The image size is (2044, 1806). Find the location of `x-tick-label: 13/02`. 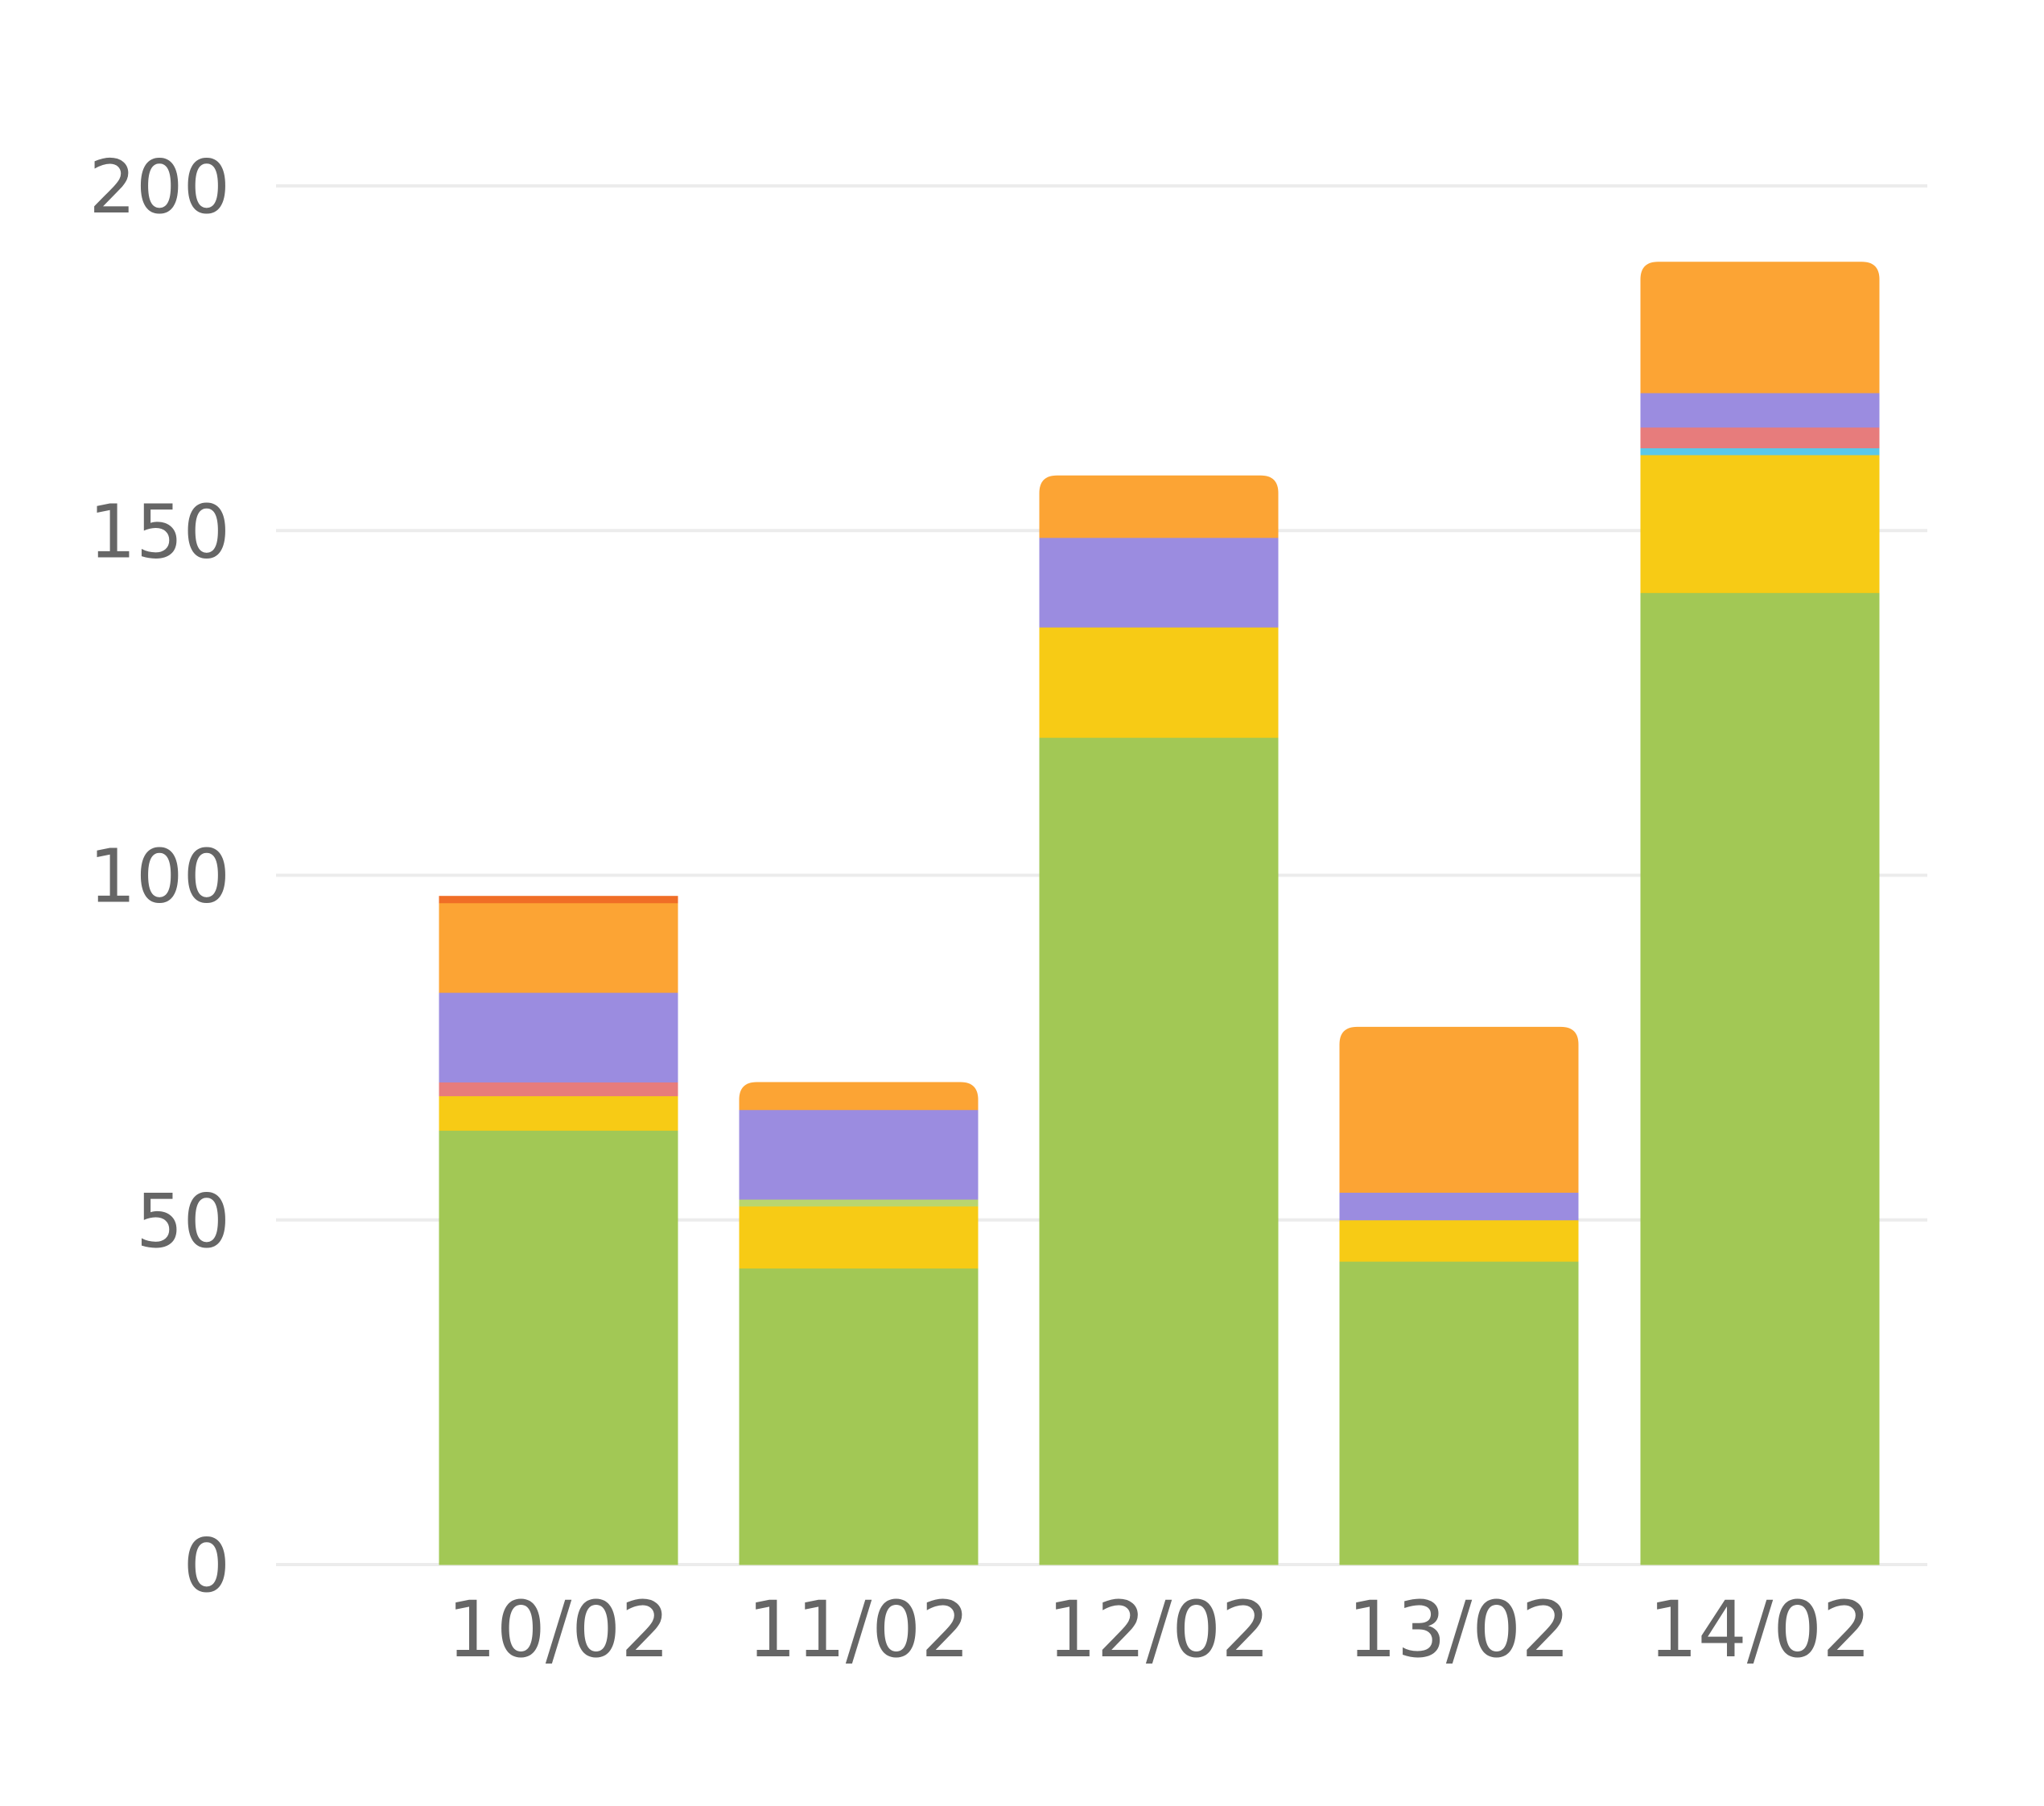

x-tick-label: 13/02 is located at coordinates (1459, 1630).